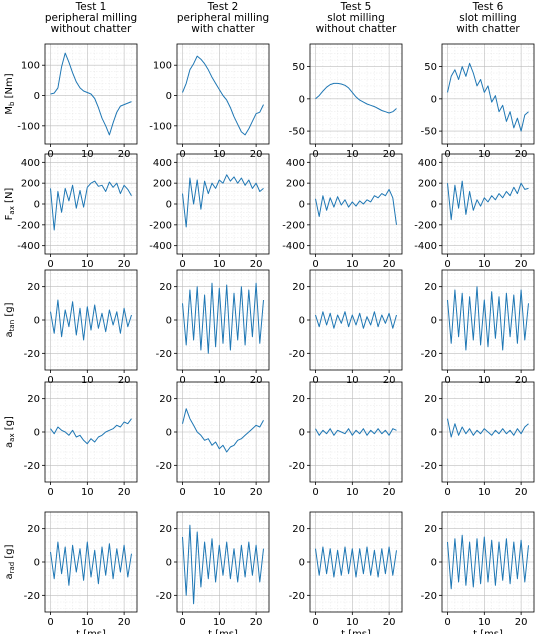 The width and height of the screenshot is (550, 634). Describe the element at coordinates (478, 439) in the screenshot. I see `subplot-r3-c3: -20 0 20 0 10 20` at that location.